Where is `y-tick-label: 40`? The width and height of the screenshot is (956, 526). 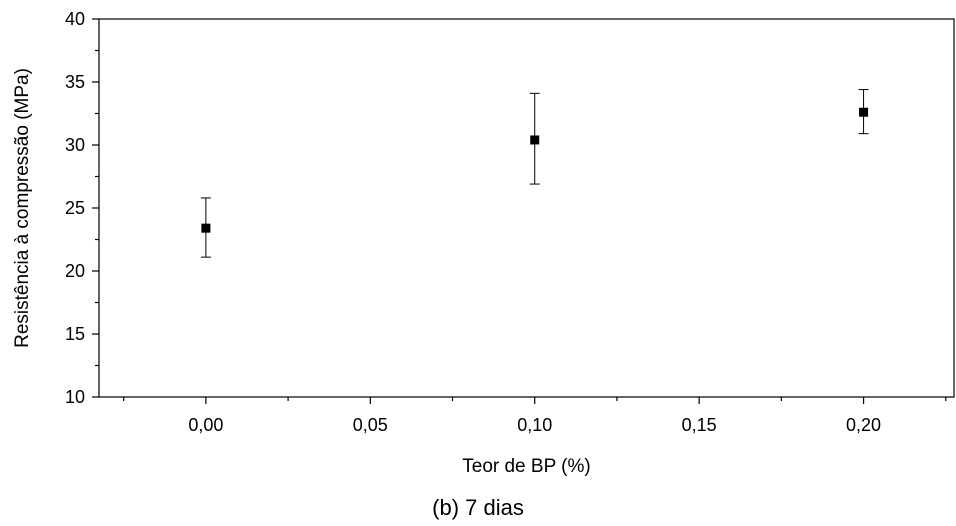 y-tick-label: 40 is located at coordinates (75, 19).